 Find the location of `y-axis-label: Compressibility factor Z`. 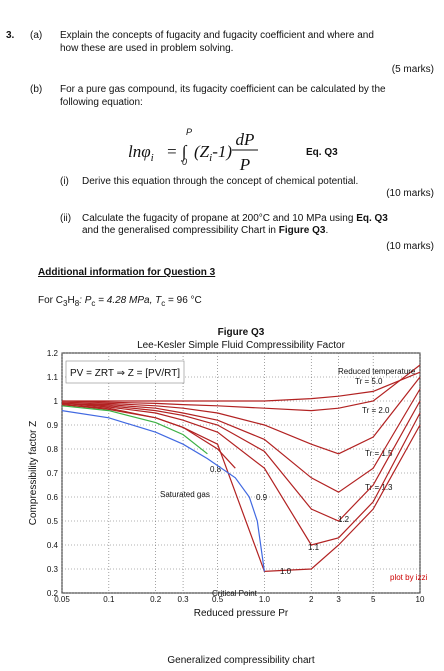

y-axis-label: Compressibility factor Z is located at coordinates (33, 473).